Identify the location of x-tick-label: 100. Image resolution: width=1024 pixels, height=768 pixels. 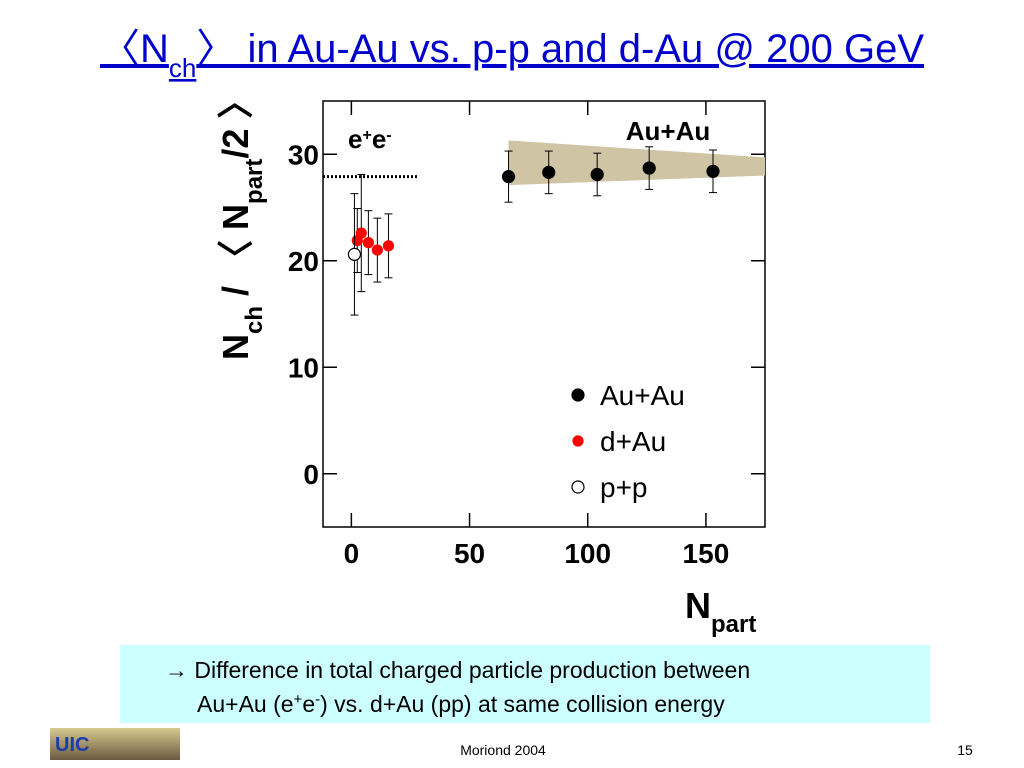
(587, 553).